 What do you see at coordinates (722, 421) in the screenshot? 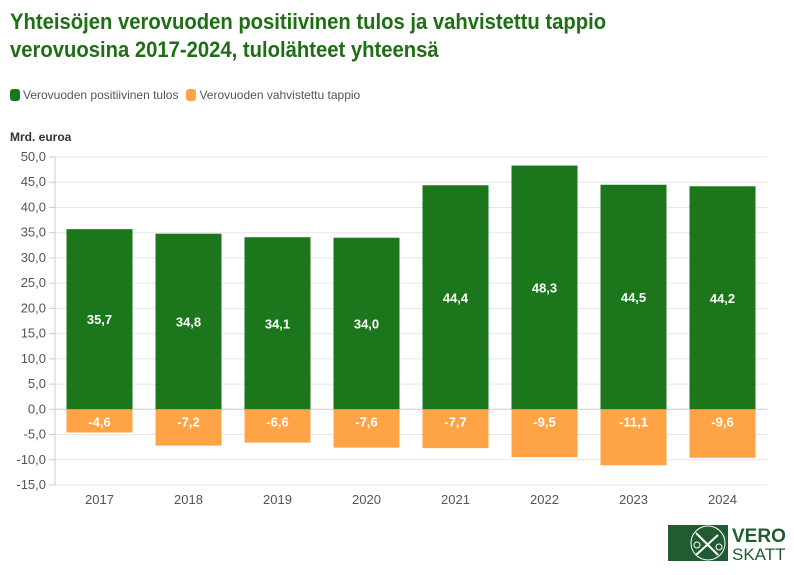
I see `data-label-loss: -9,6` at bounding box center [722, 421].